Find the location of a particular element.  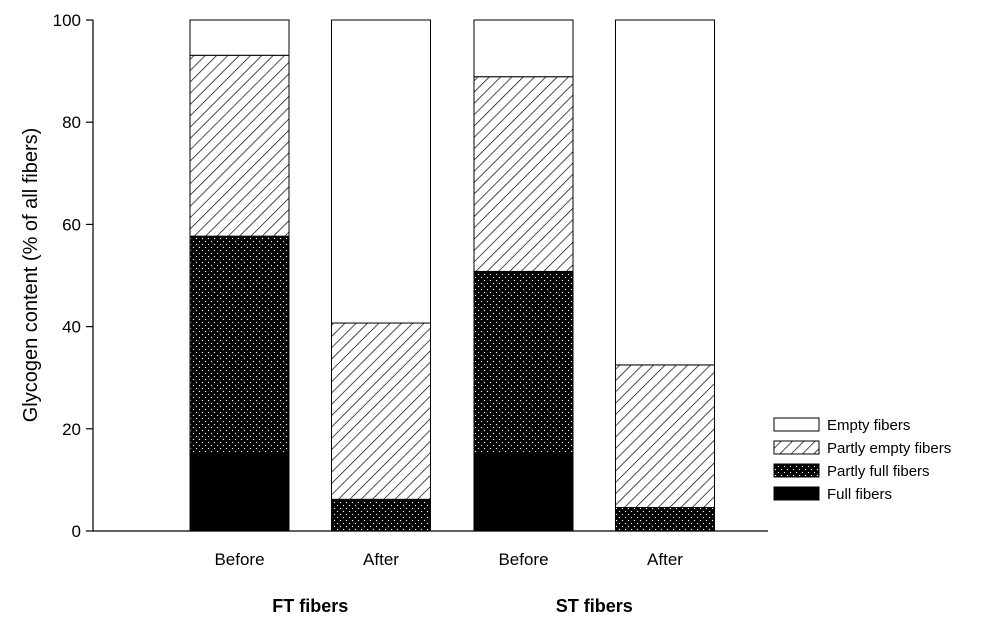

y-tick-label: 20 is located at coordinates (71, 429).